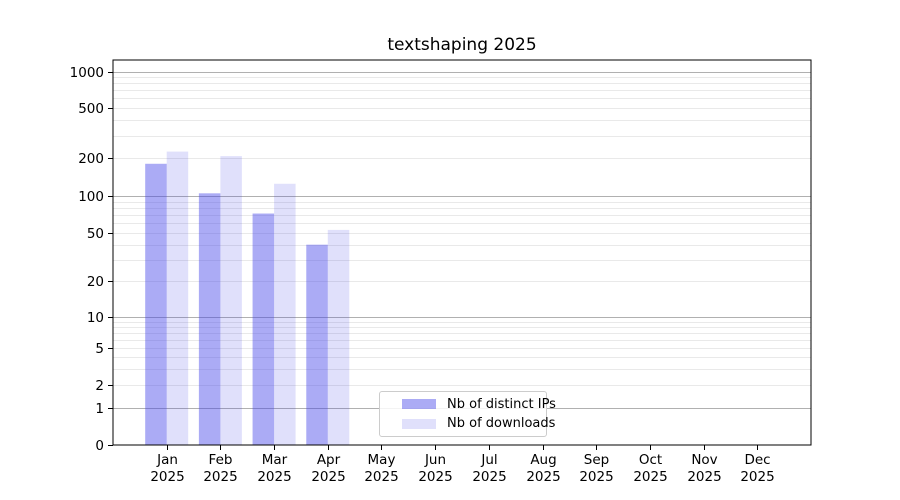 The height and width of the screenshot is (500, 900). What do you see at coordinates (285, 314) in the screenshot?
I see `bar-mar-downloads` at bounding box center [285, 314].